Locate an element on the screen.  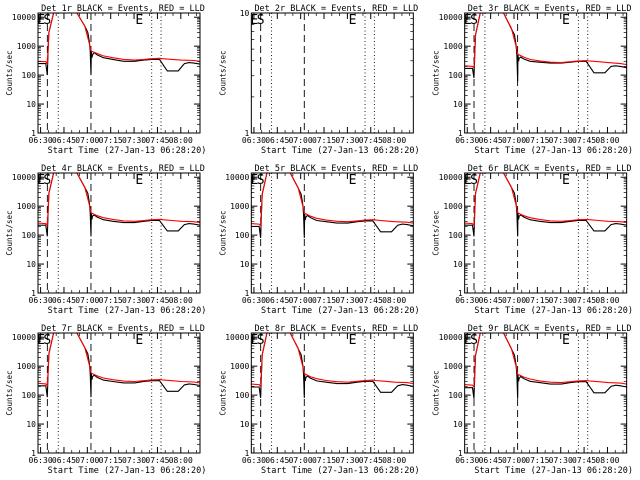
panel-title: Det 5r BLACK = Events, RED = LLD is located at coordinates (336, 169).